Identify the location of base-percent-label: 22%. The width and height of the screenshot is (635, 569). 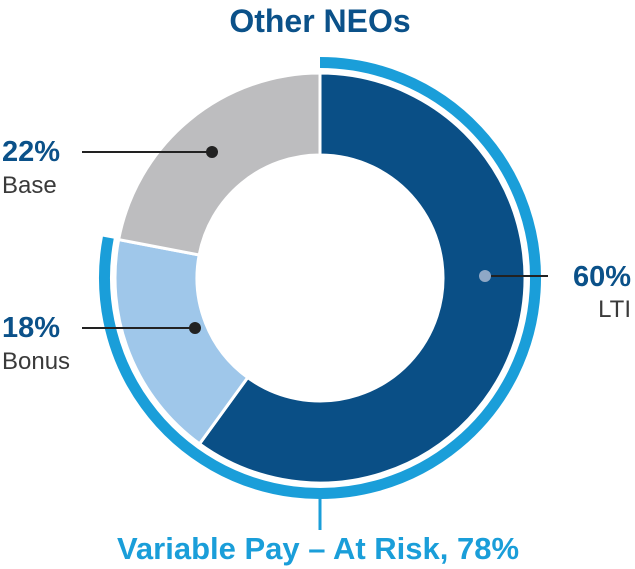
(31, 152).